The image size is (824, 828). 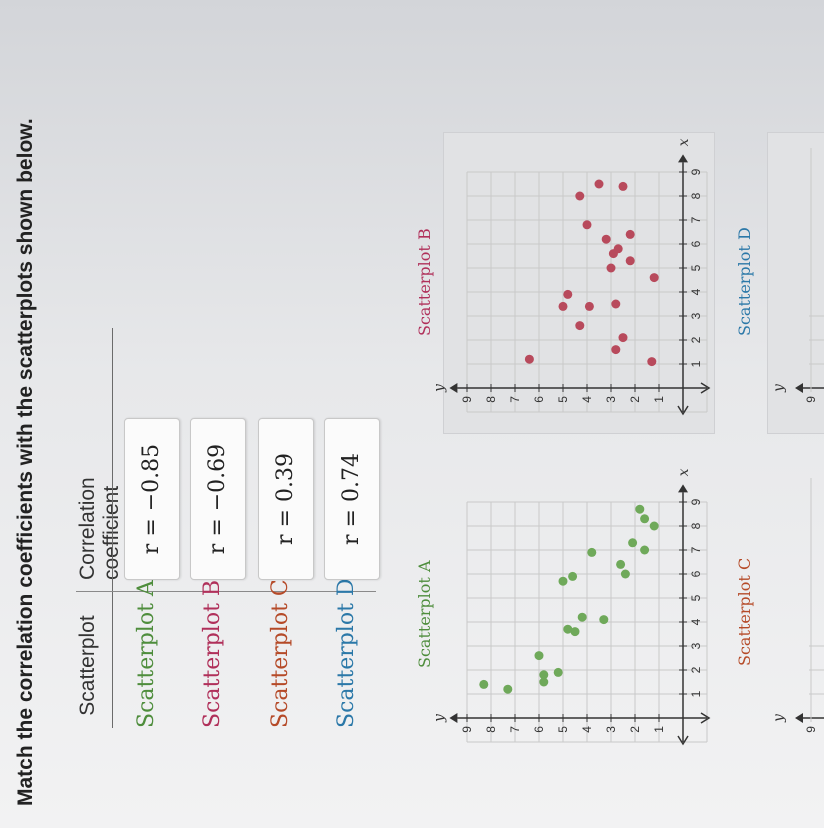 I want to click on x-axis-left-arrow, so click(x=683, y=410).